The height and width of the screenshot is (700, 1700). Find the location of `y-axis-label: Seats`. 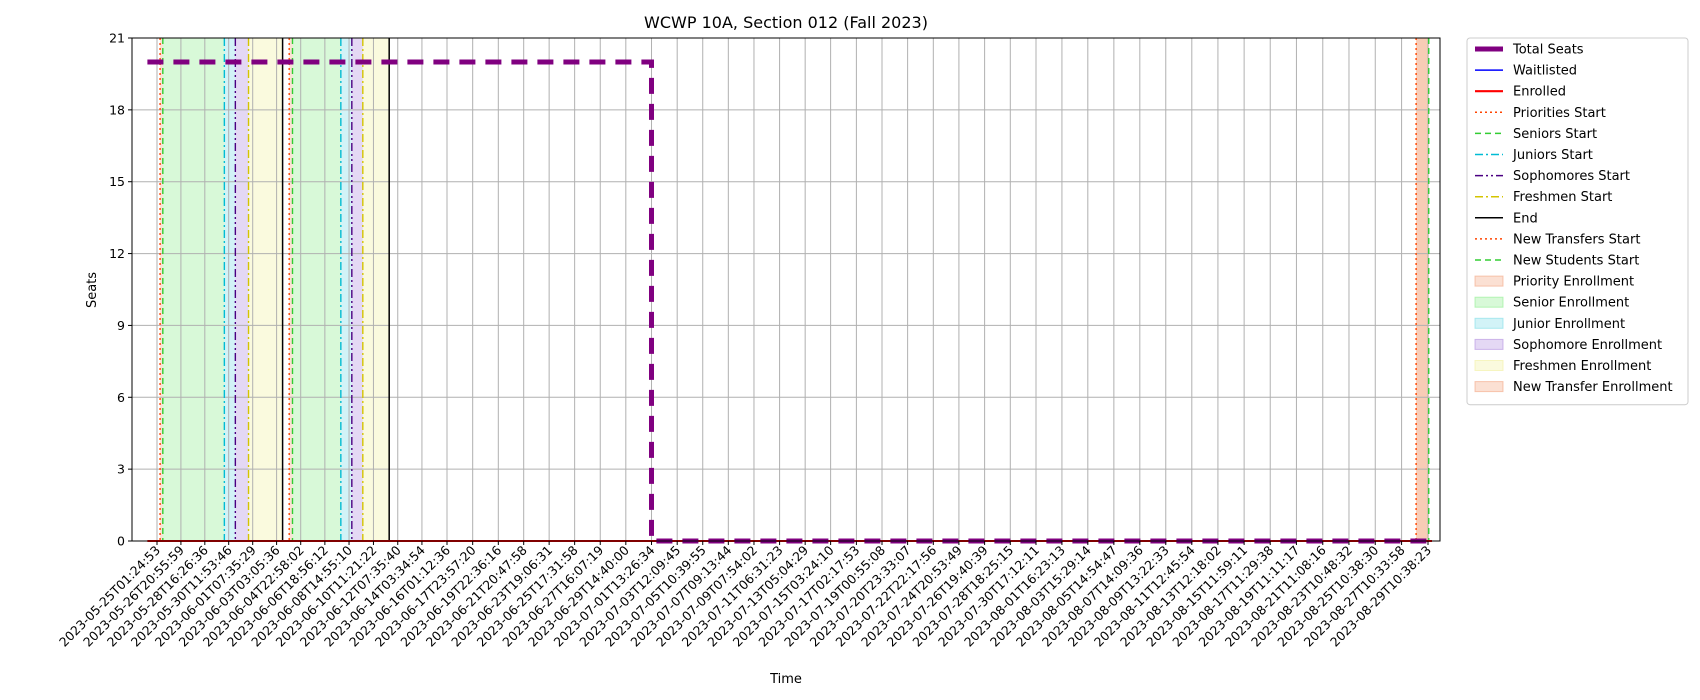

y-axis-label: Seats is located at coordinates (92, 290).